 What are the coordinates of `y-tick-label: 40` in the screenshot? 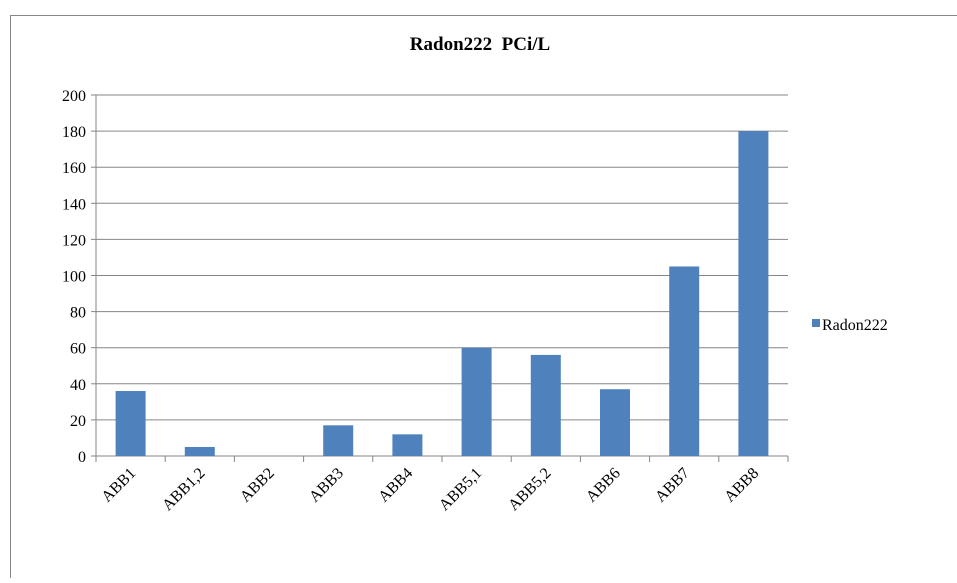 It's located at (78, 385).